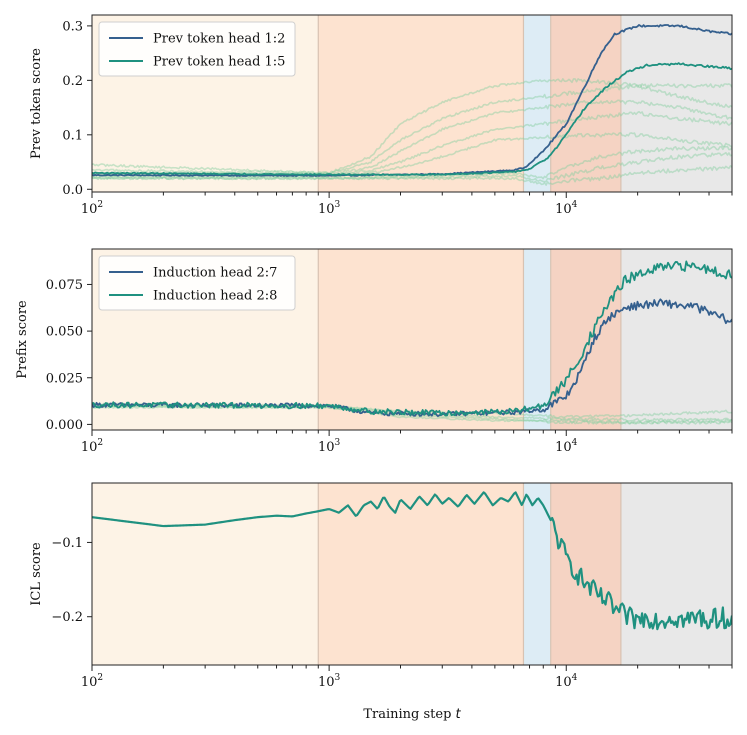 The width and height of the screenshot is (747, 735). I want to click on y-tick-label: 0.000, so click(64, 425).